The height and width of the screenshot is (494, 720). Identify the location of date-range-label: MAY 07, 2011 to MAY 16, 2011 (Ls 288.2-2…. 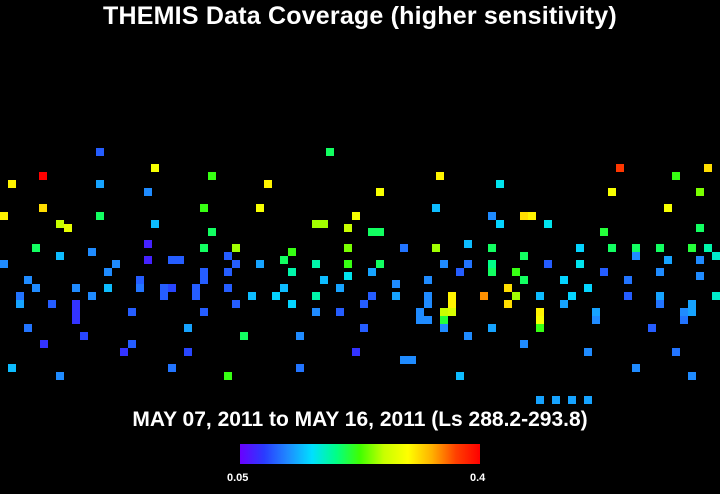
(360, 419).